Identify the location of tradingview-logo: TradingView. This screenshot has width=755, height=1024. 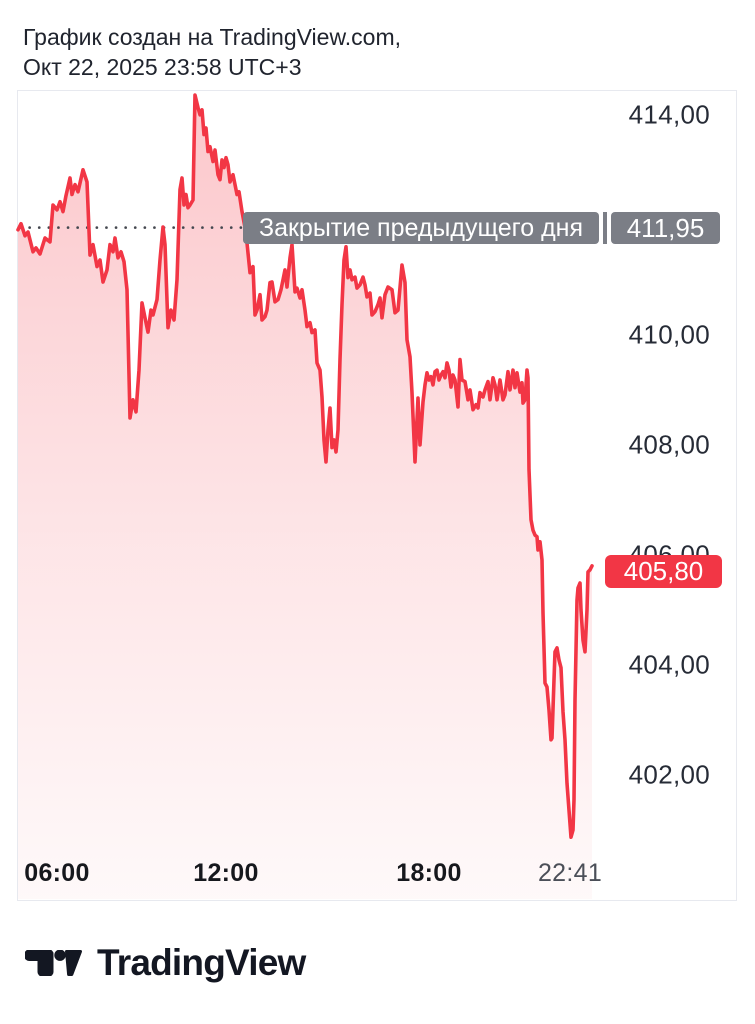
(165, 963).